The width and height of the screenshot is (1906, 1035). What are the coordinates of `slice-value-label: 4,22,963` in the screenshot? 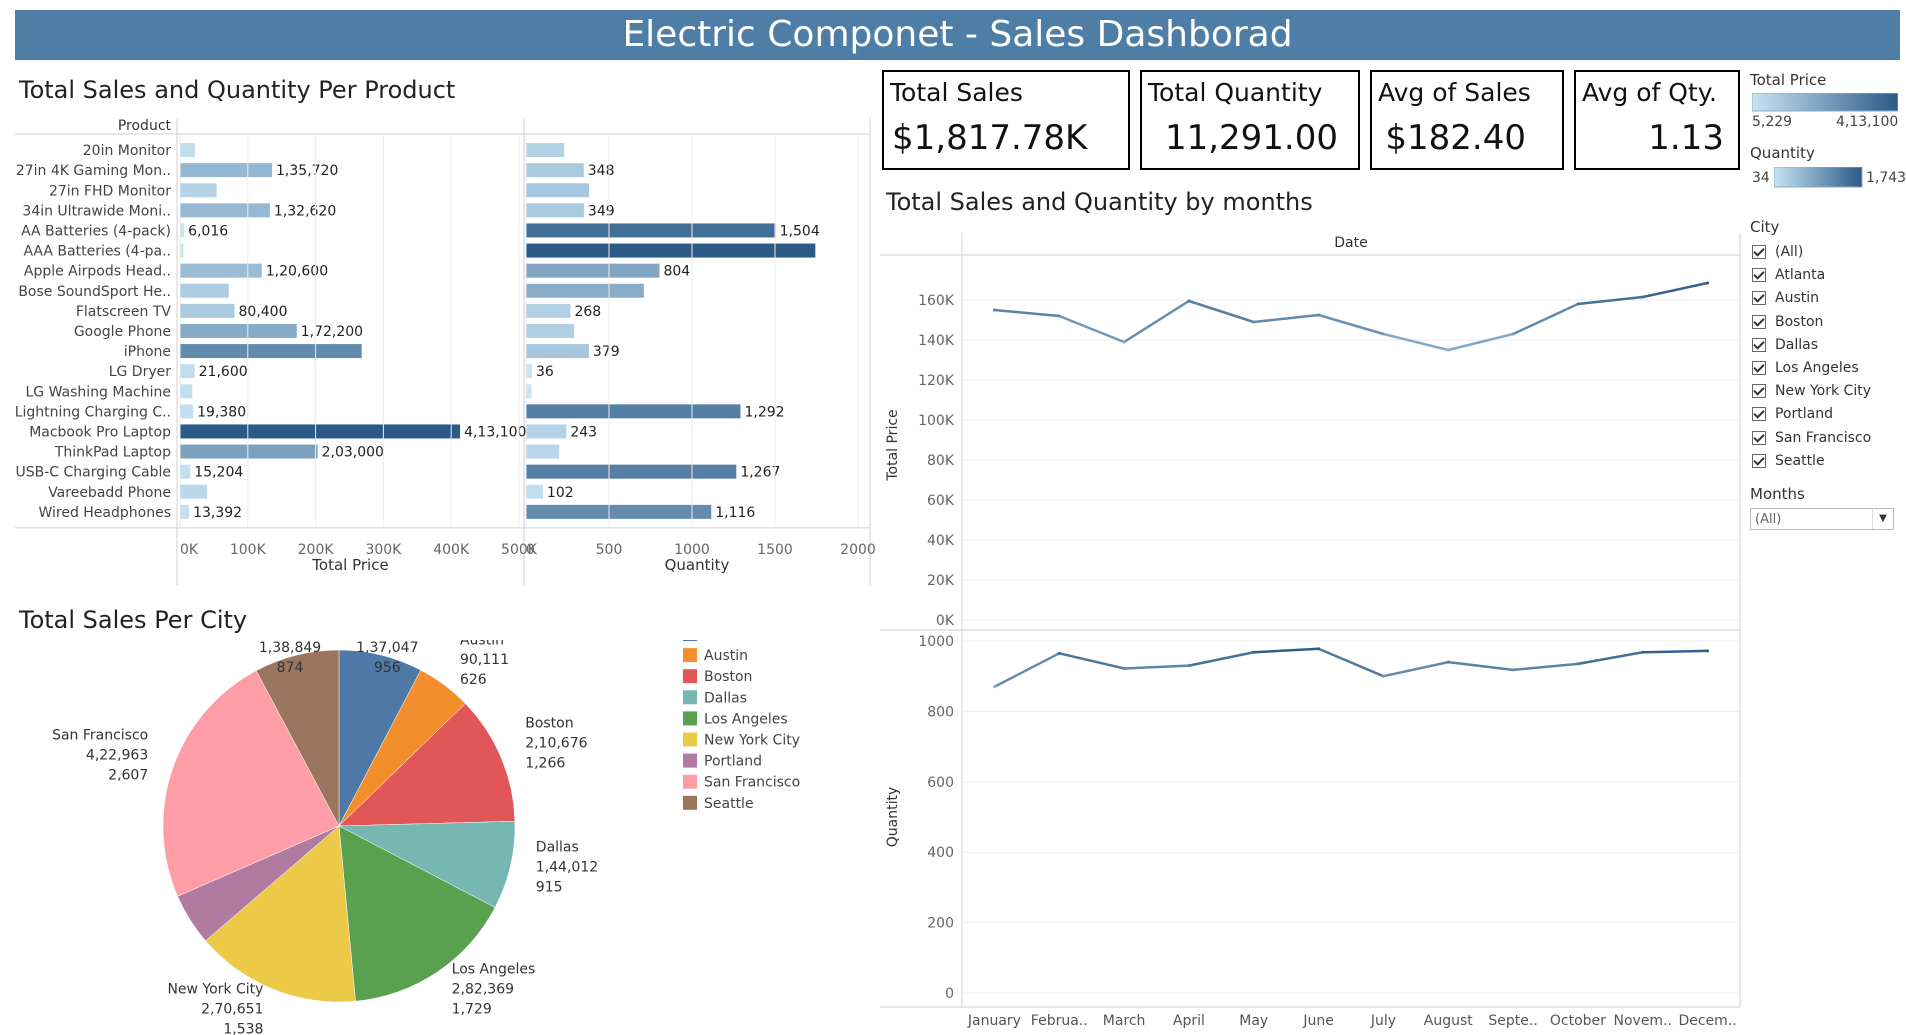 It's located at (117, 756).